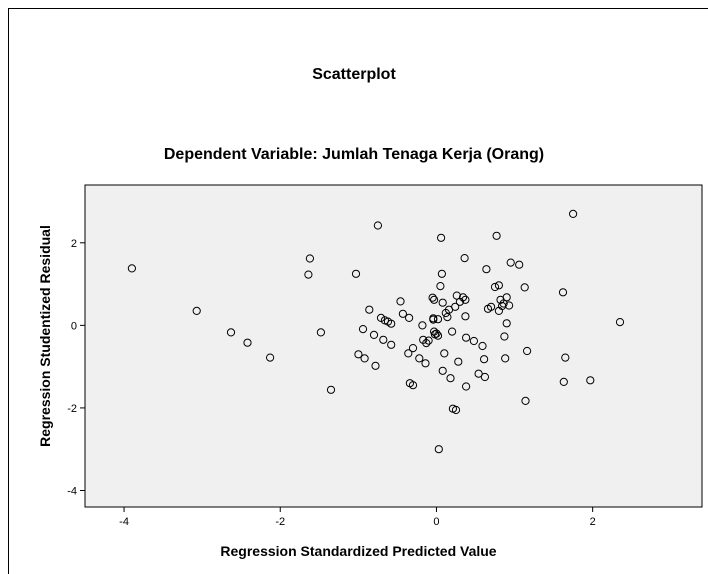 Image resolution: width=708 pixels, height=574 pixels. Describe the element at coordinates (593, 522) in the screenshot. I see `x-tick-label: 2` at that location.